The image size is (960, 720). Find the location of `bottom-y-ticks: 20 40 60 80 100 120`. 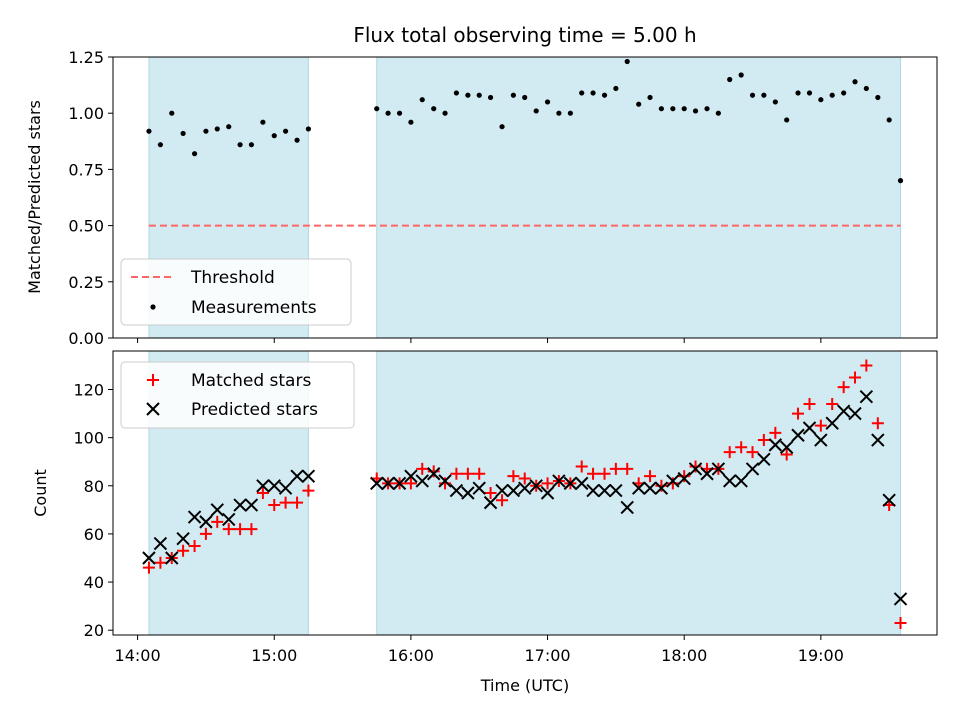

bottom-y-ticks: 20 40 60 80 100 120 is located at coordinates (93, 510).